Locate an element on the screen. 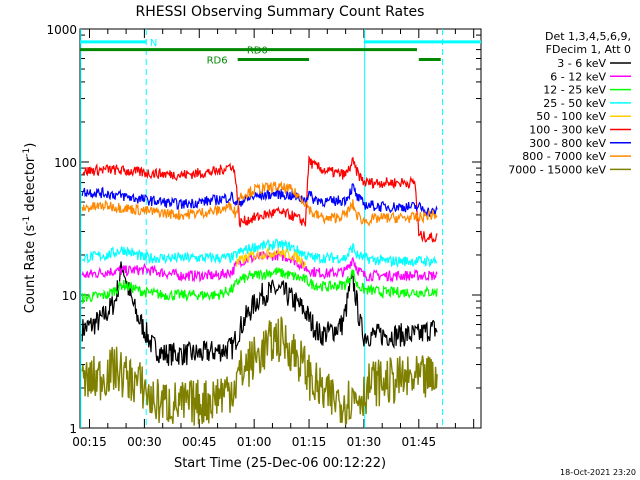 The width and height of the screenshot is (640, 480). legend-item-label: 300 - 800 keV is located at coordinates (567, 143).